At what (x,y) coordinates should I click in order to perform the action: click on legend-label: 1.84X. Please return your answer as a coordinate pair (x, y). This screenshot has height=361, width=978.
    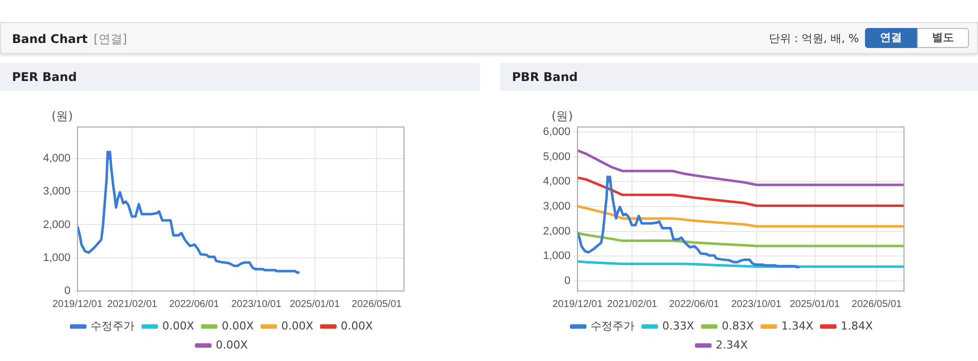
    Looking at the image, I should click on (857, 325).